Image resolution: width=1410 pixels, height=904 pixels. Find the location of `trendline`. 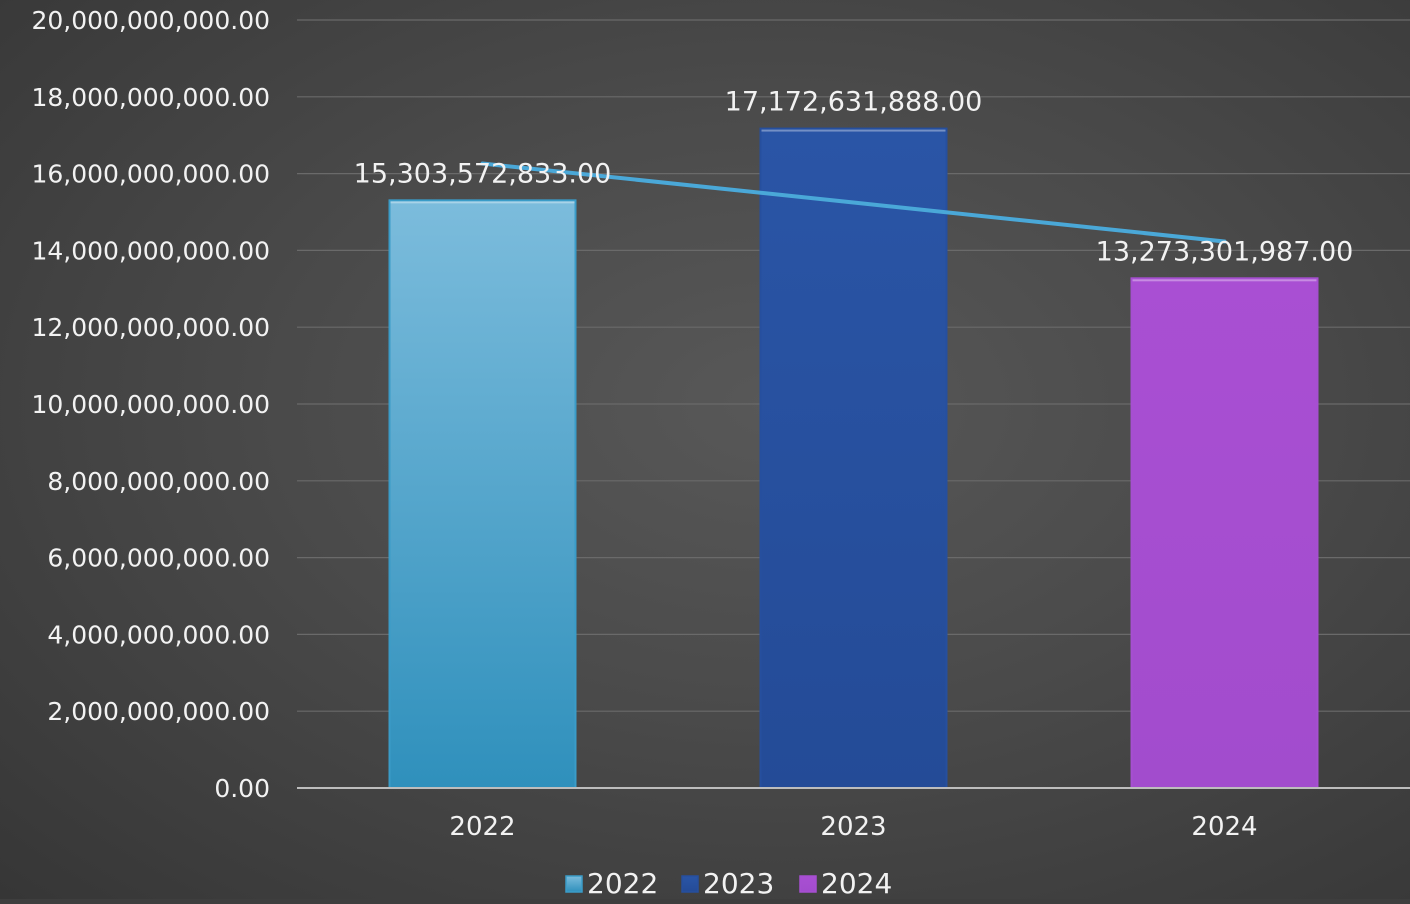

trendline is located at coordinates (853, 202).